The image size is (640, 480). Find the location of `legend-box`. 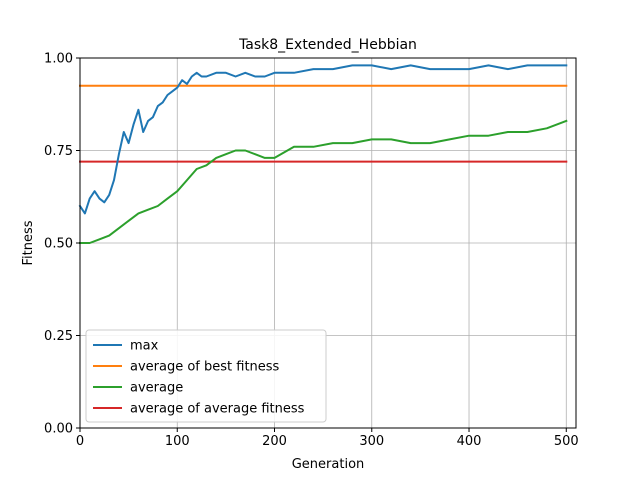

legend-box is located at coordinates (206, 376).